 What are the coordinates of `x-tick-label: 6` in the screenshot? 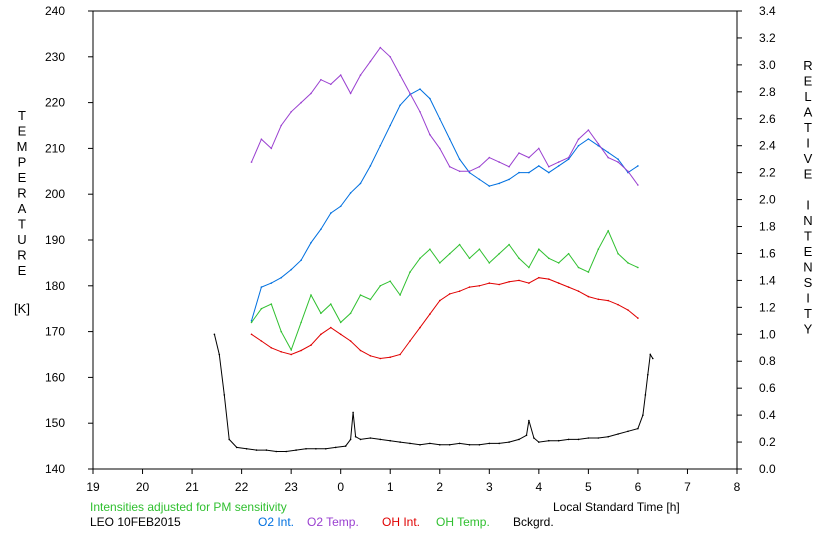 It's located at (638, 487).